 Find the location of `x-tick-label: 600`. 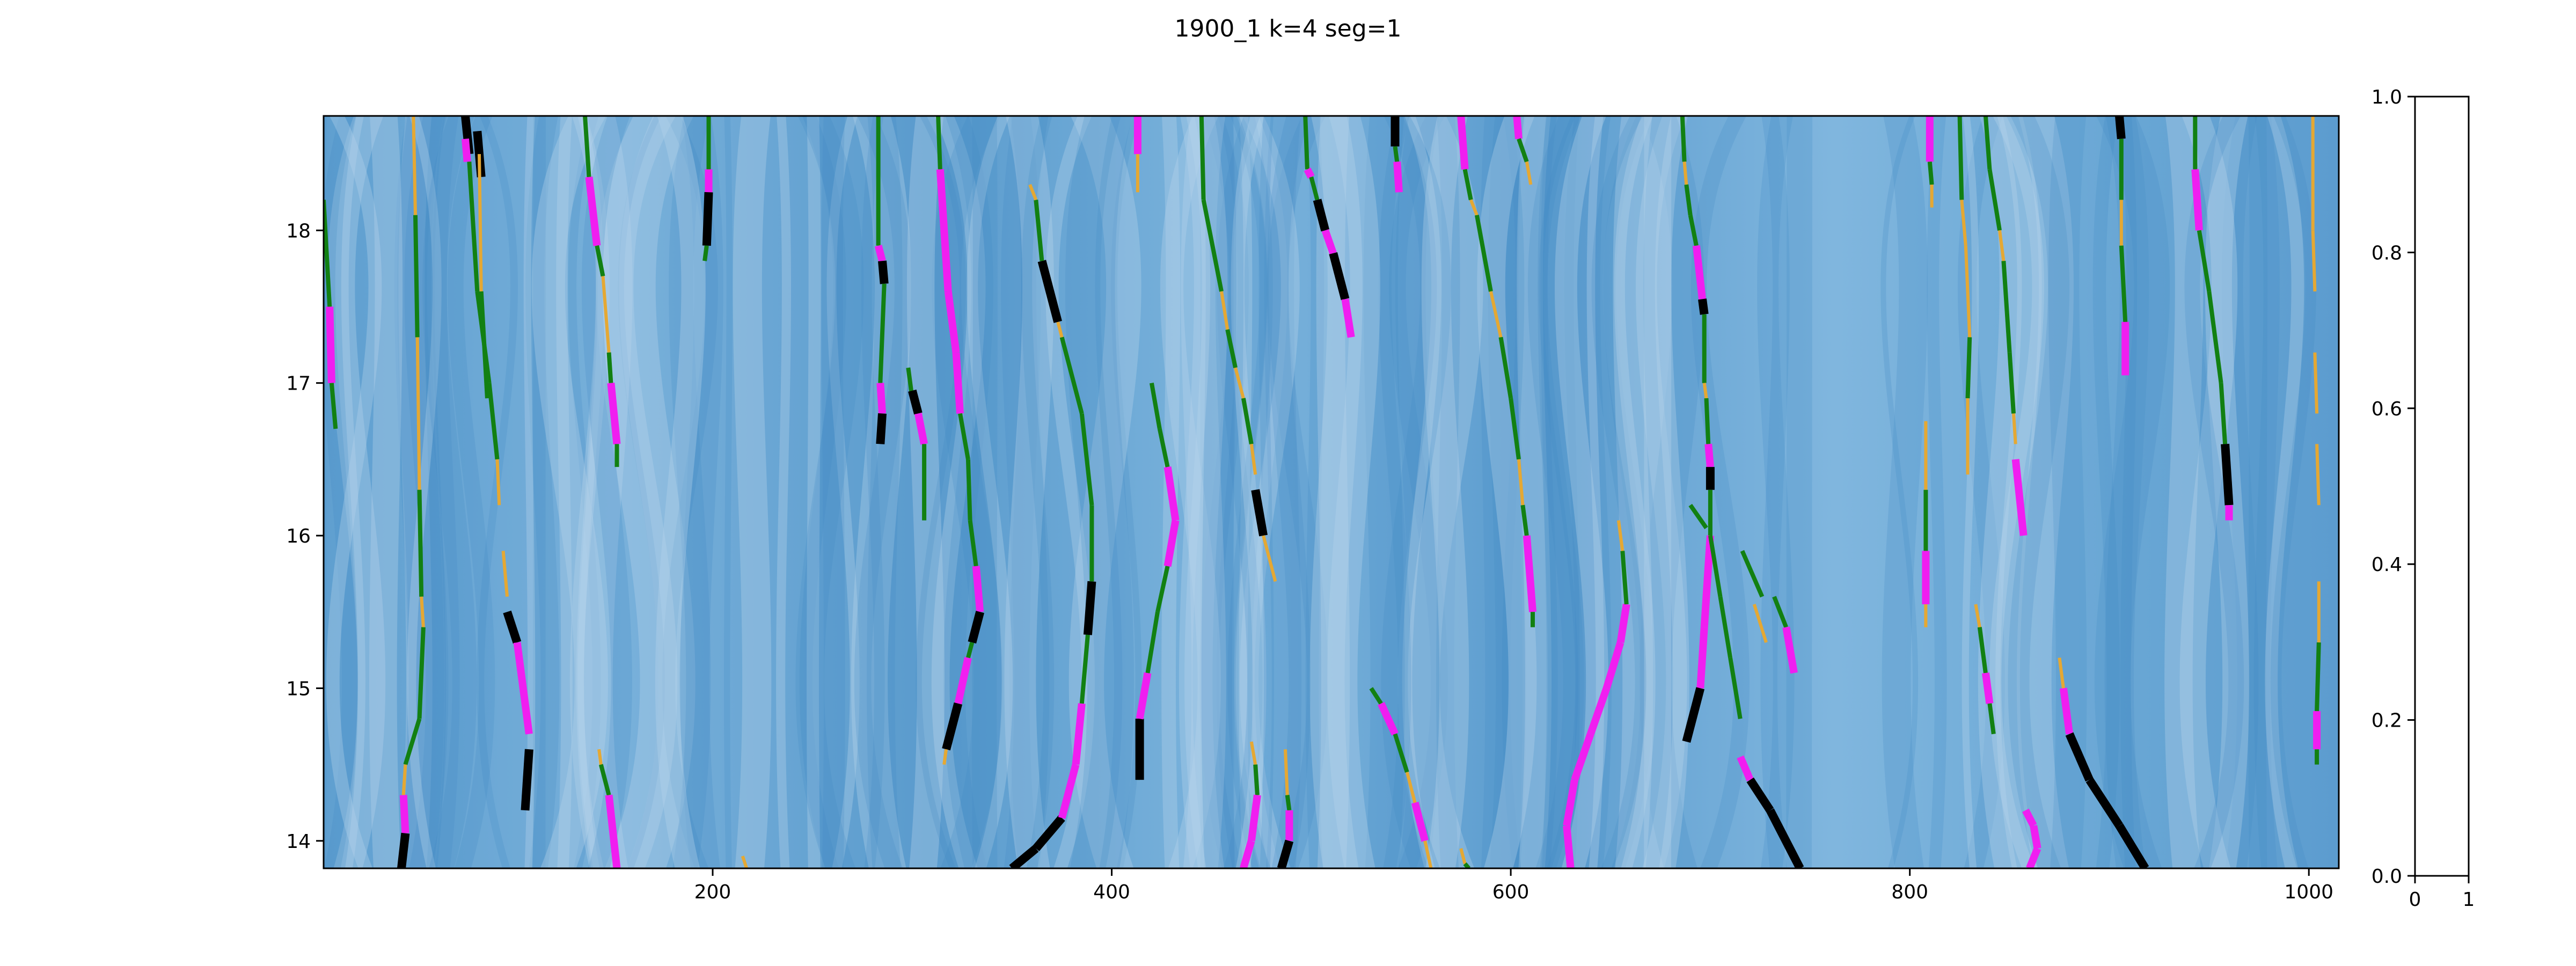

x-tick-label: 600 is located at coordinates (1510, 892).